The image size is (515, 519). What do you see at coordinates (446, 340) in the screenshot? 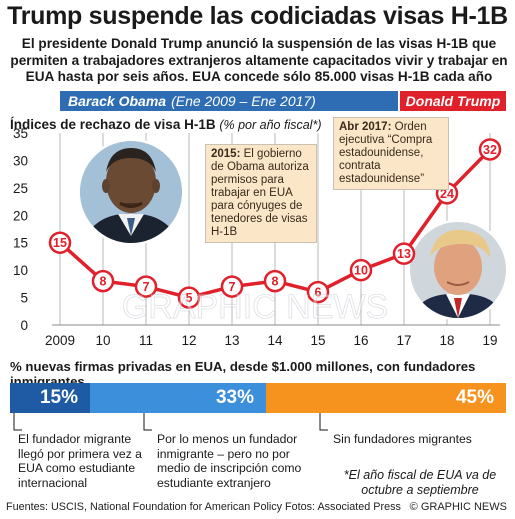
I see `x-tick-label: 18` at bounding box center [446, 340].